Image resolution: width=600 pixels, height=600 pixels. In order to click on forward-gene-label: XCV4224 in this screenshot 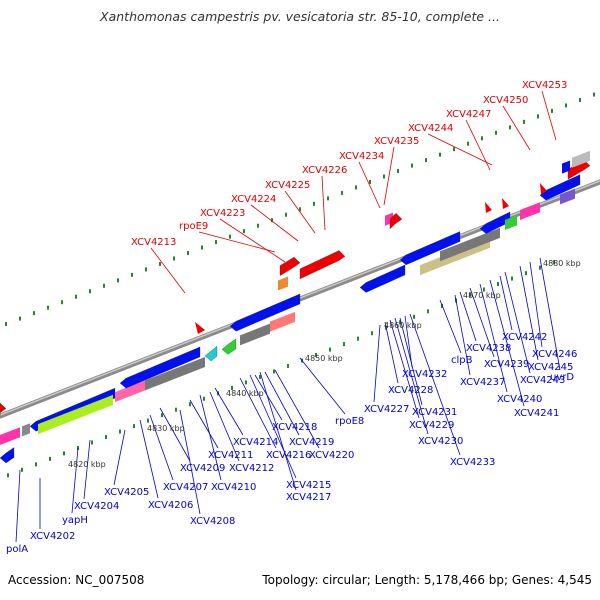, I will do `click(253, 199)`.